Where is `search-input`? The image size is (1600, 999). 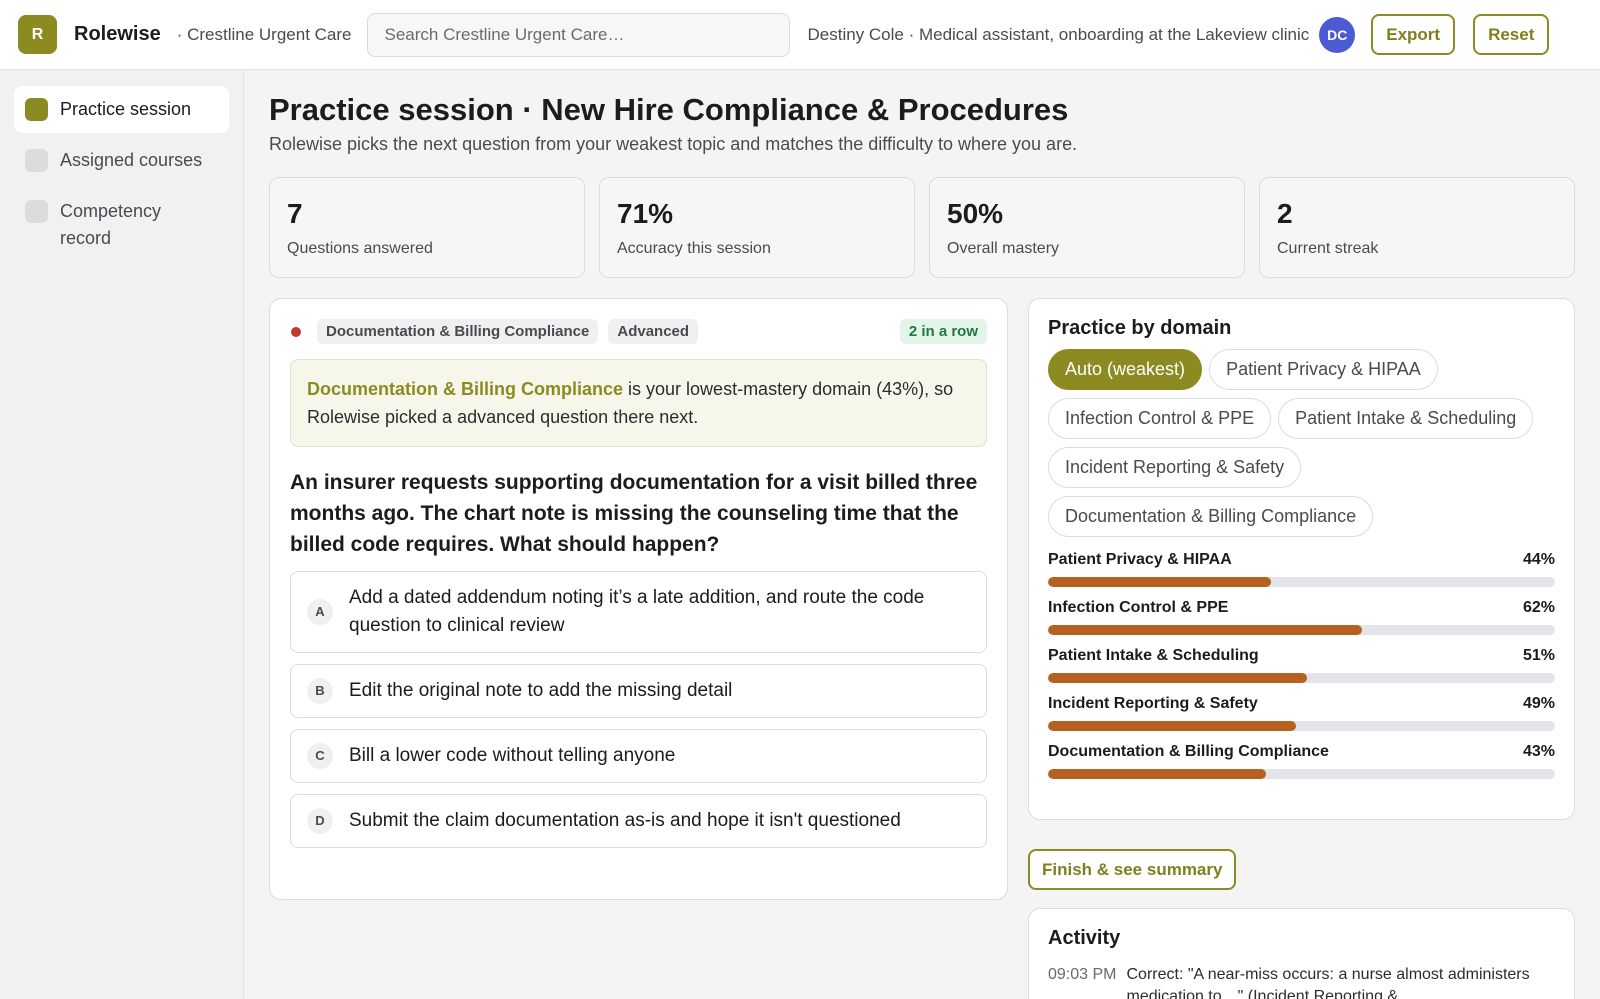 search-input is located at coordinates (579, 34).